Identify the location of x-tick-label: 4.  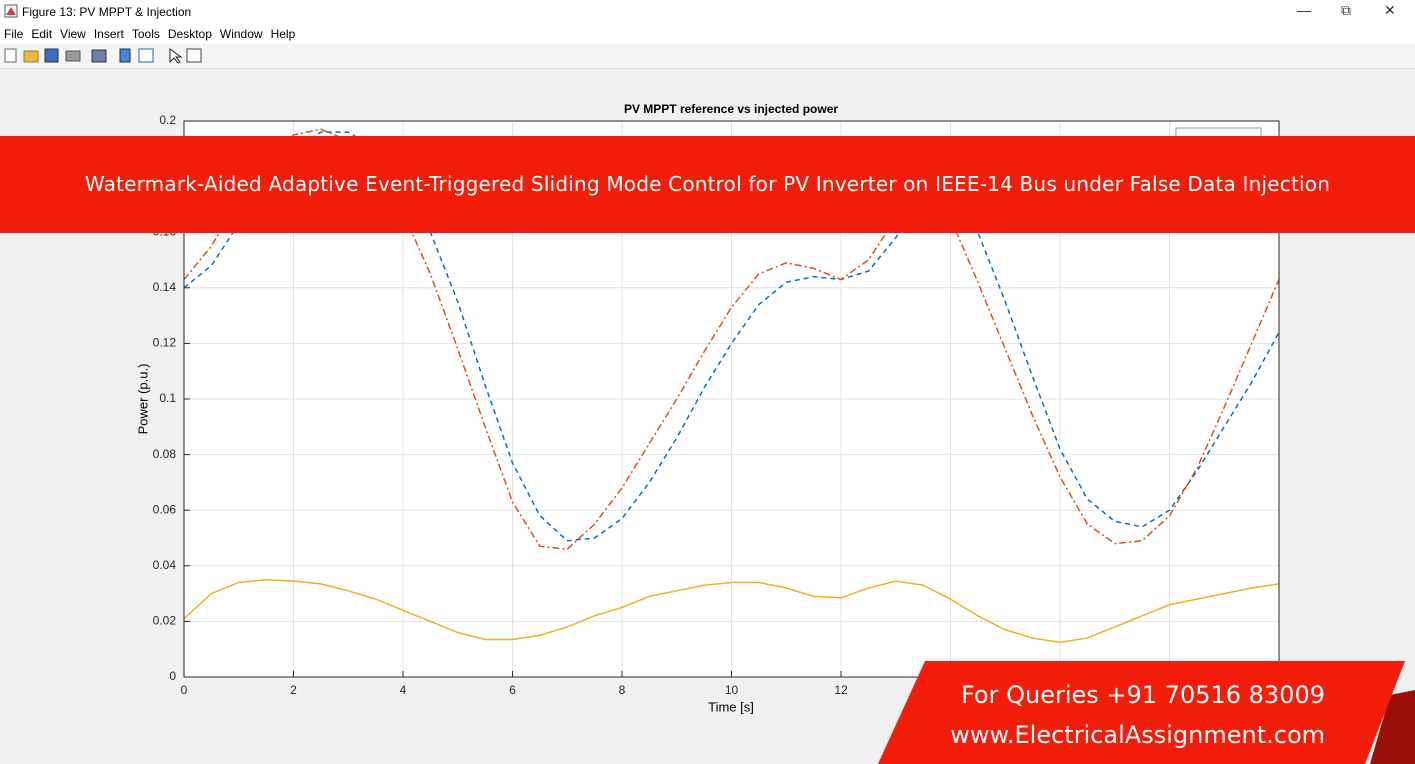
(403, 690).